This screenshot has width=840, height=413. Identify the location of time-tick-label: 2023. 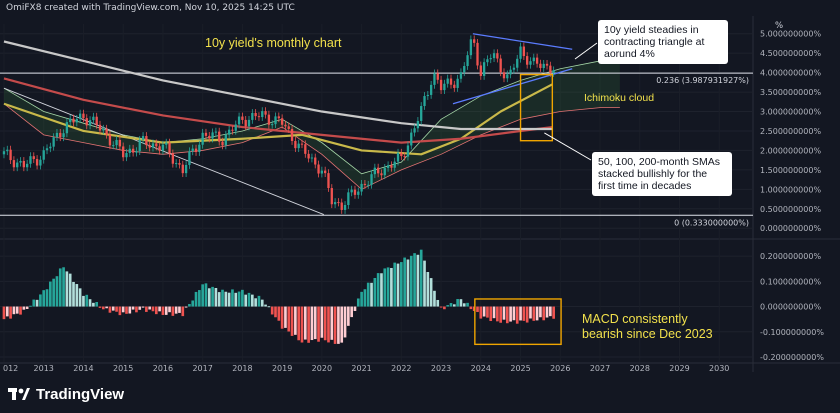
(441, 368).